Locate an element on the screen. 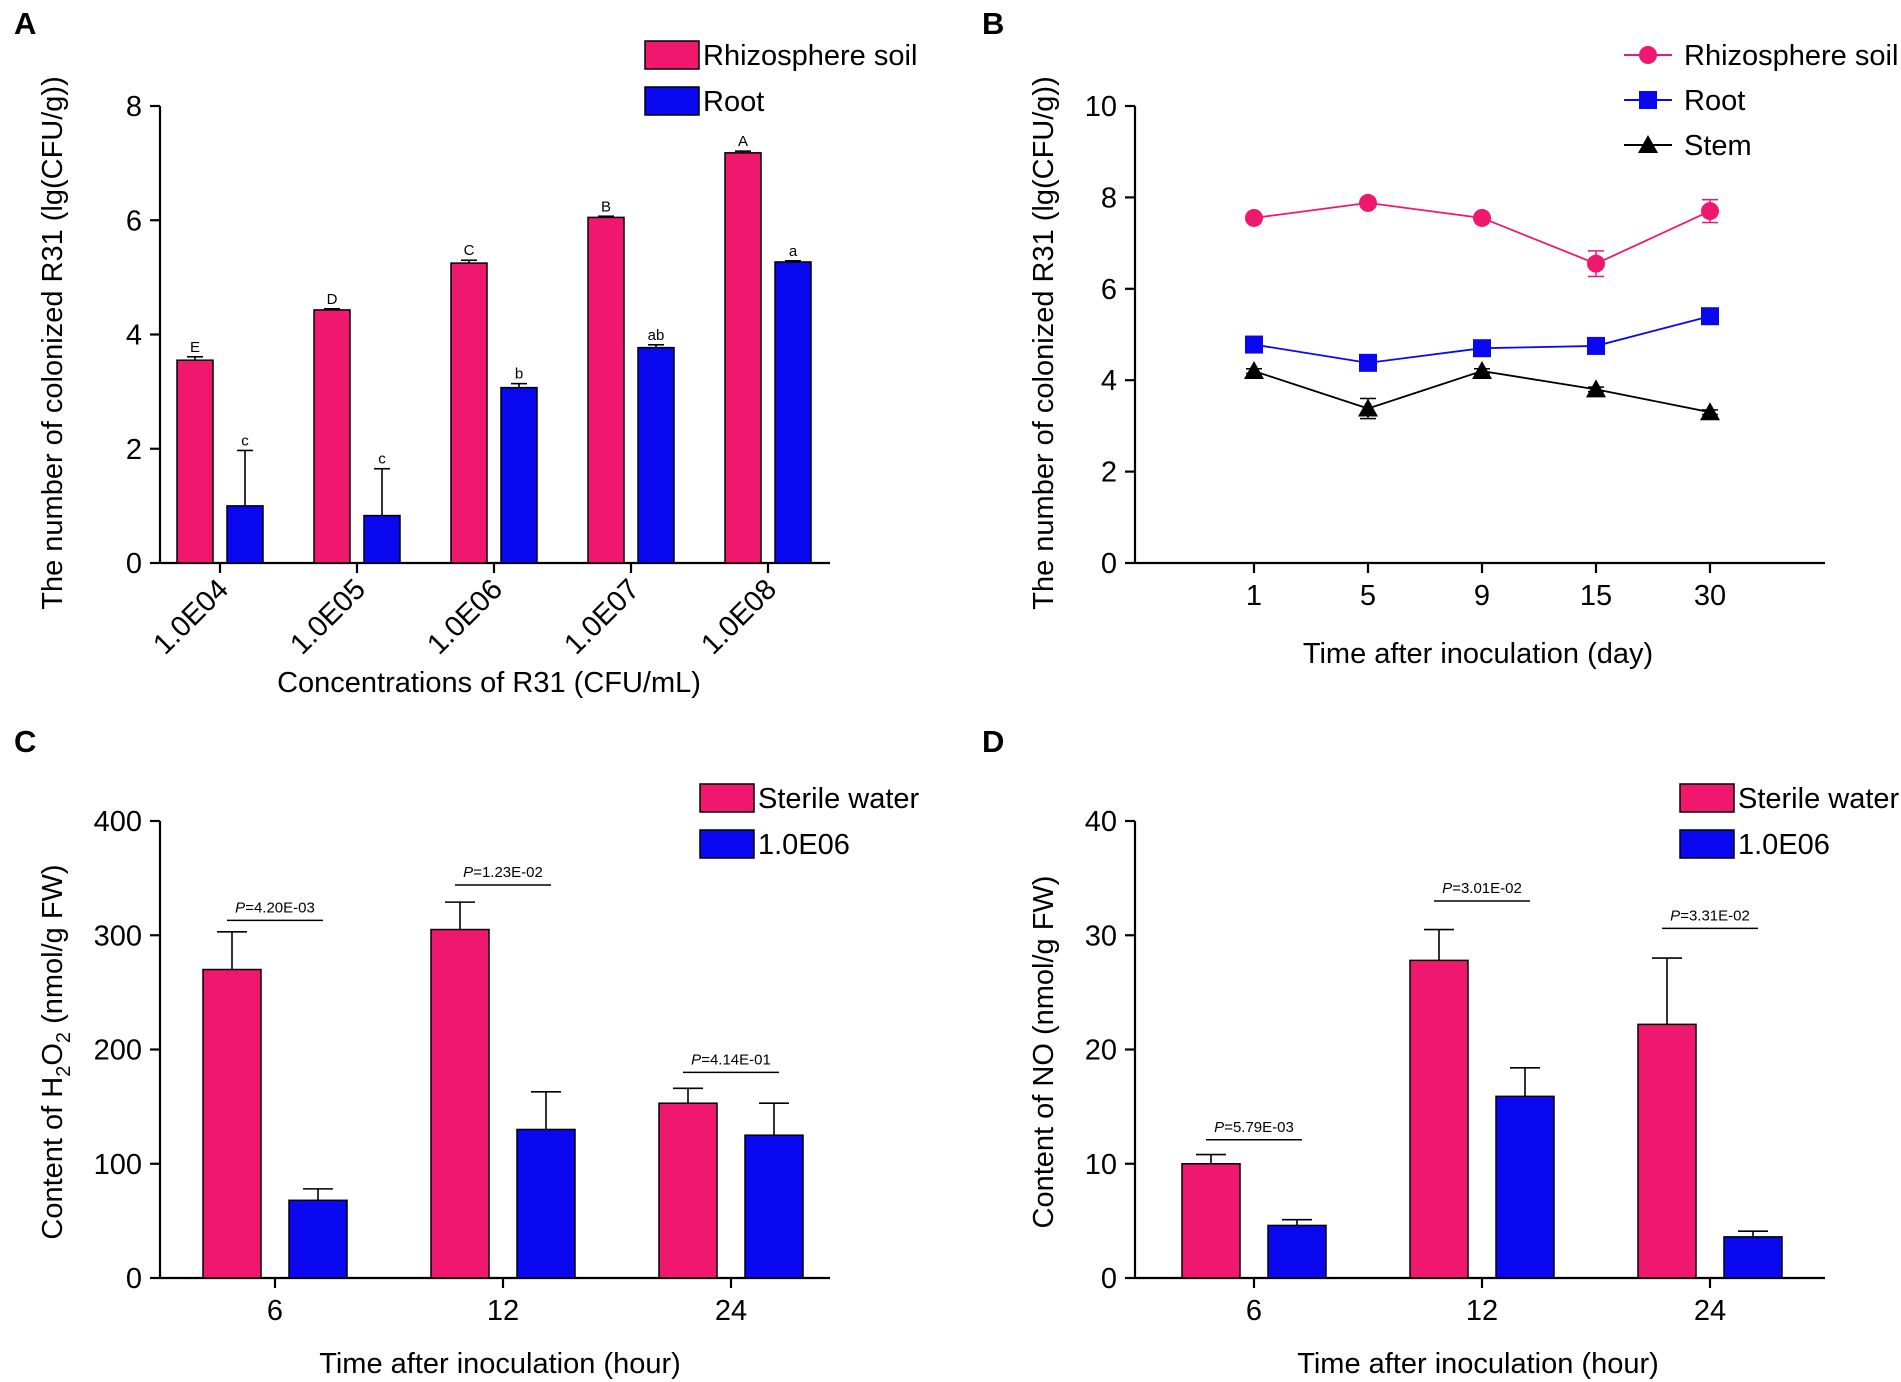 The height and width of the screenshot is (1382, 1901). panel-d-pvalue-label: P=3.31E-02 is located at coordinates (1710, 915).